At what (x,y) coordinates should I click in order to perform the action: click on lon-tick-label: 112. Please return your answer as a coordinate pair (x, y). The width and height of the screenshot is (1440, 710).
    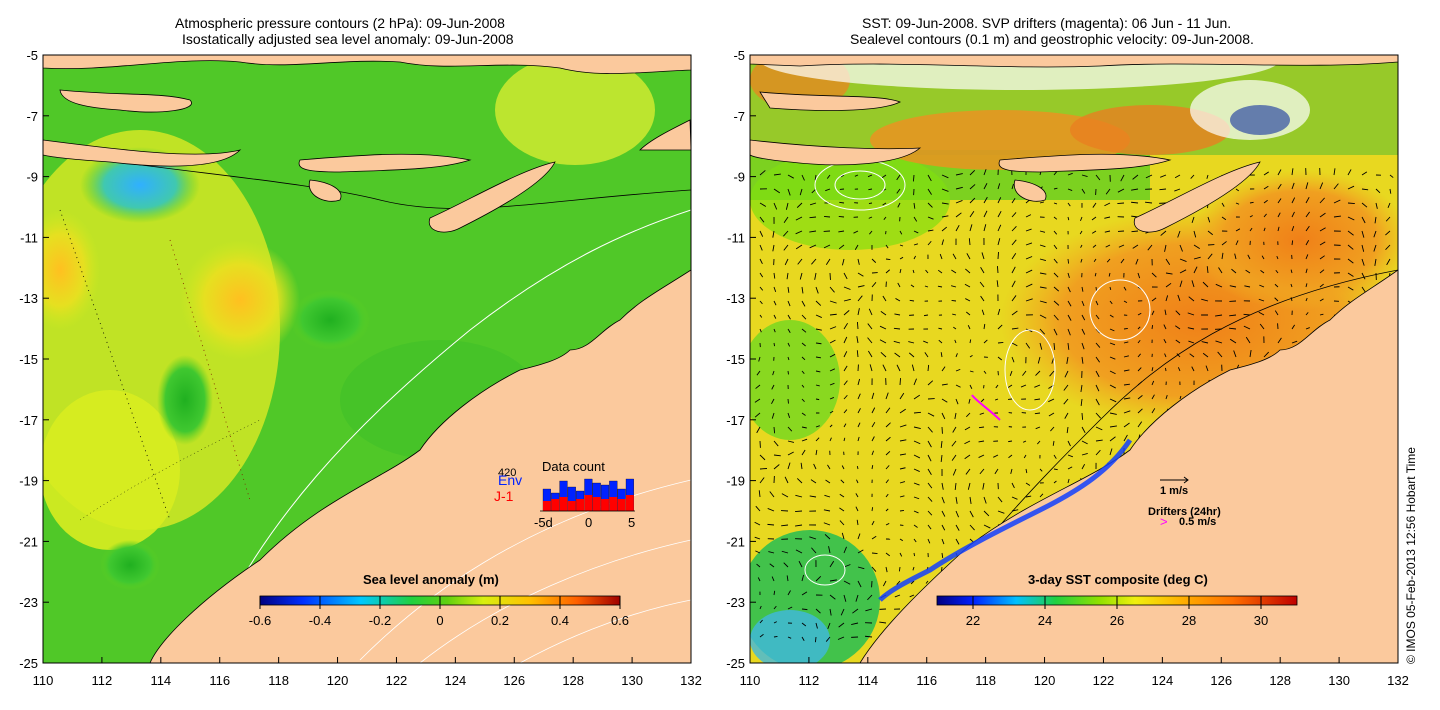
    Looking at the image, I should click on (809, 680).